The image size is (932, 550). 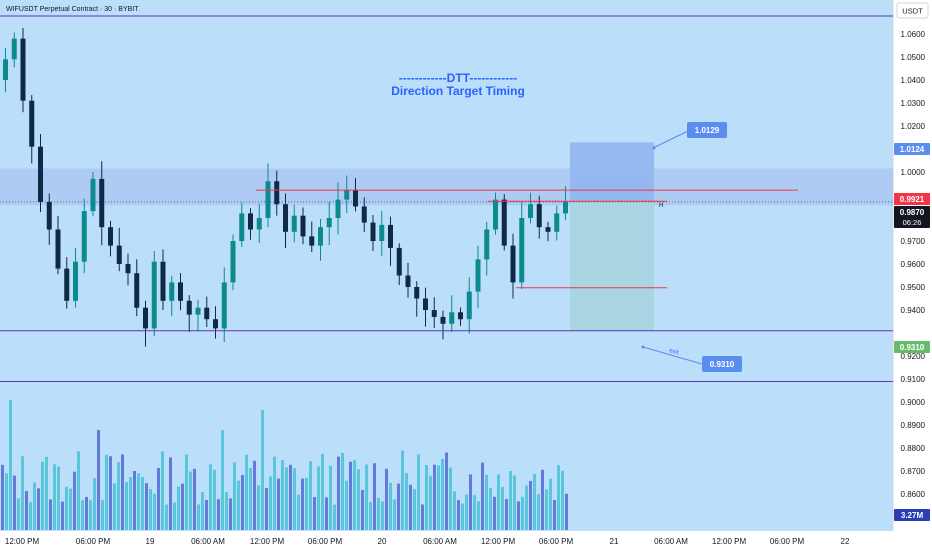 I want to click on target-callout-box, so click(x=707, y=130).